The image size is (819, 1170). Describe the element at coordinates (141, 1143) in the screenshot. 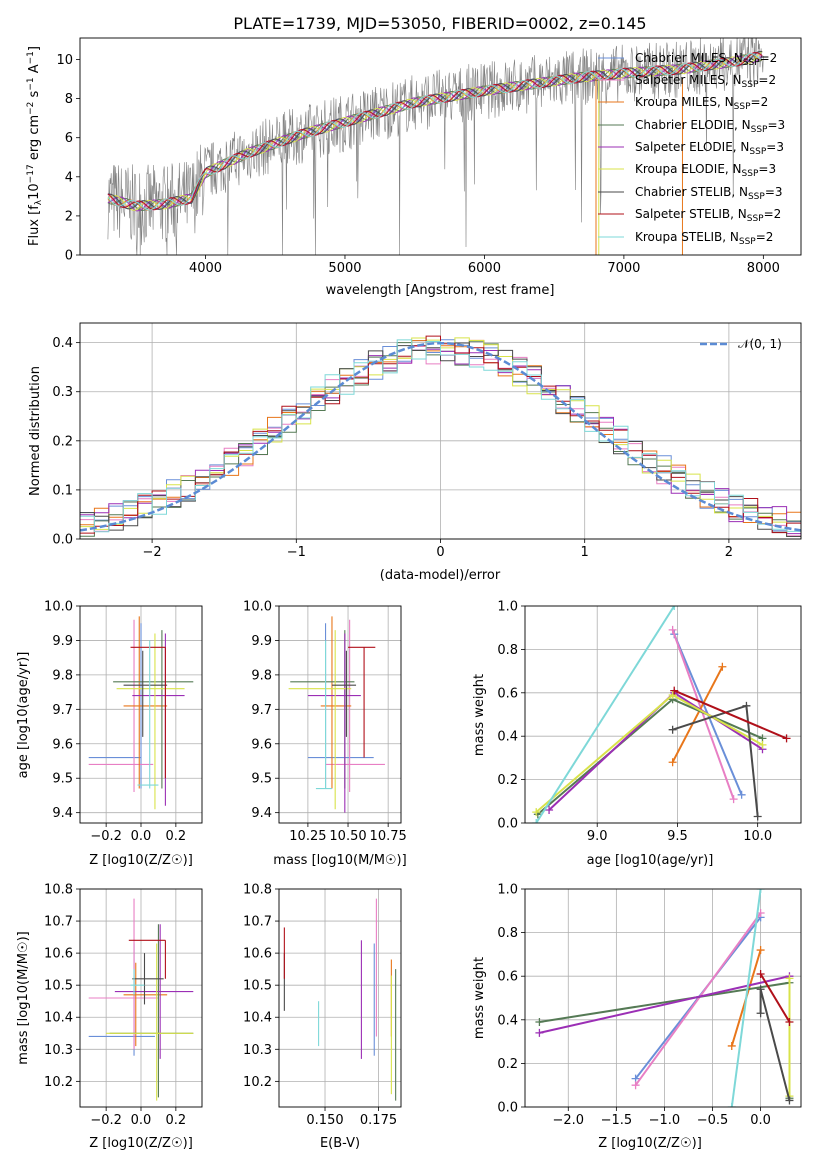

I see `Z-xlabel-lower: Z [log10(Z/Z☉)]` at that location.